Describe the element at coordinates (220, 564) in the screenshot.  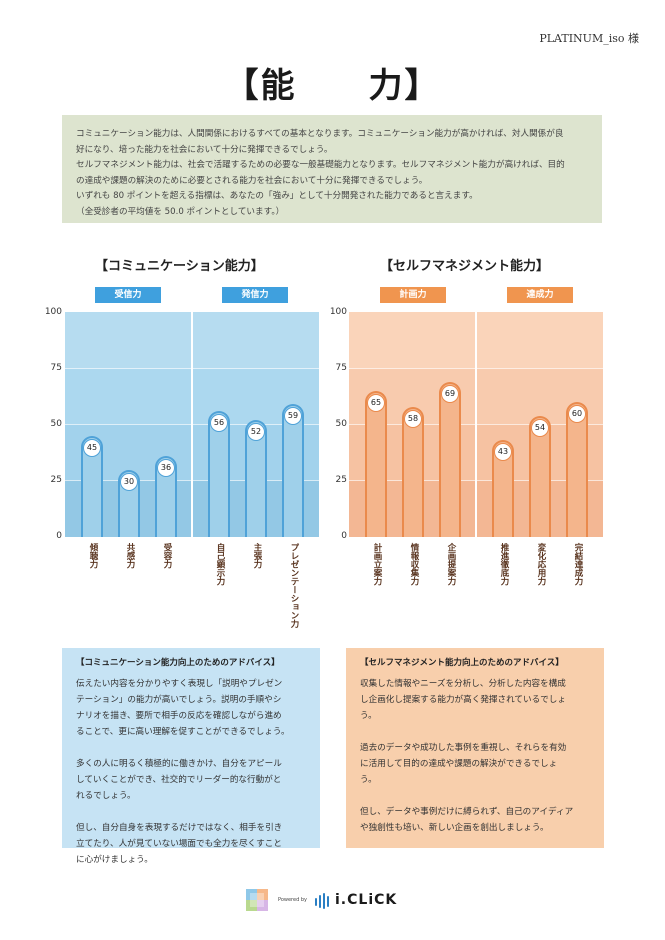
I see `category-label: 自己顕示力` at that location.